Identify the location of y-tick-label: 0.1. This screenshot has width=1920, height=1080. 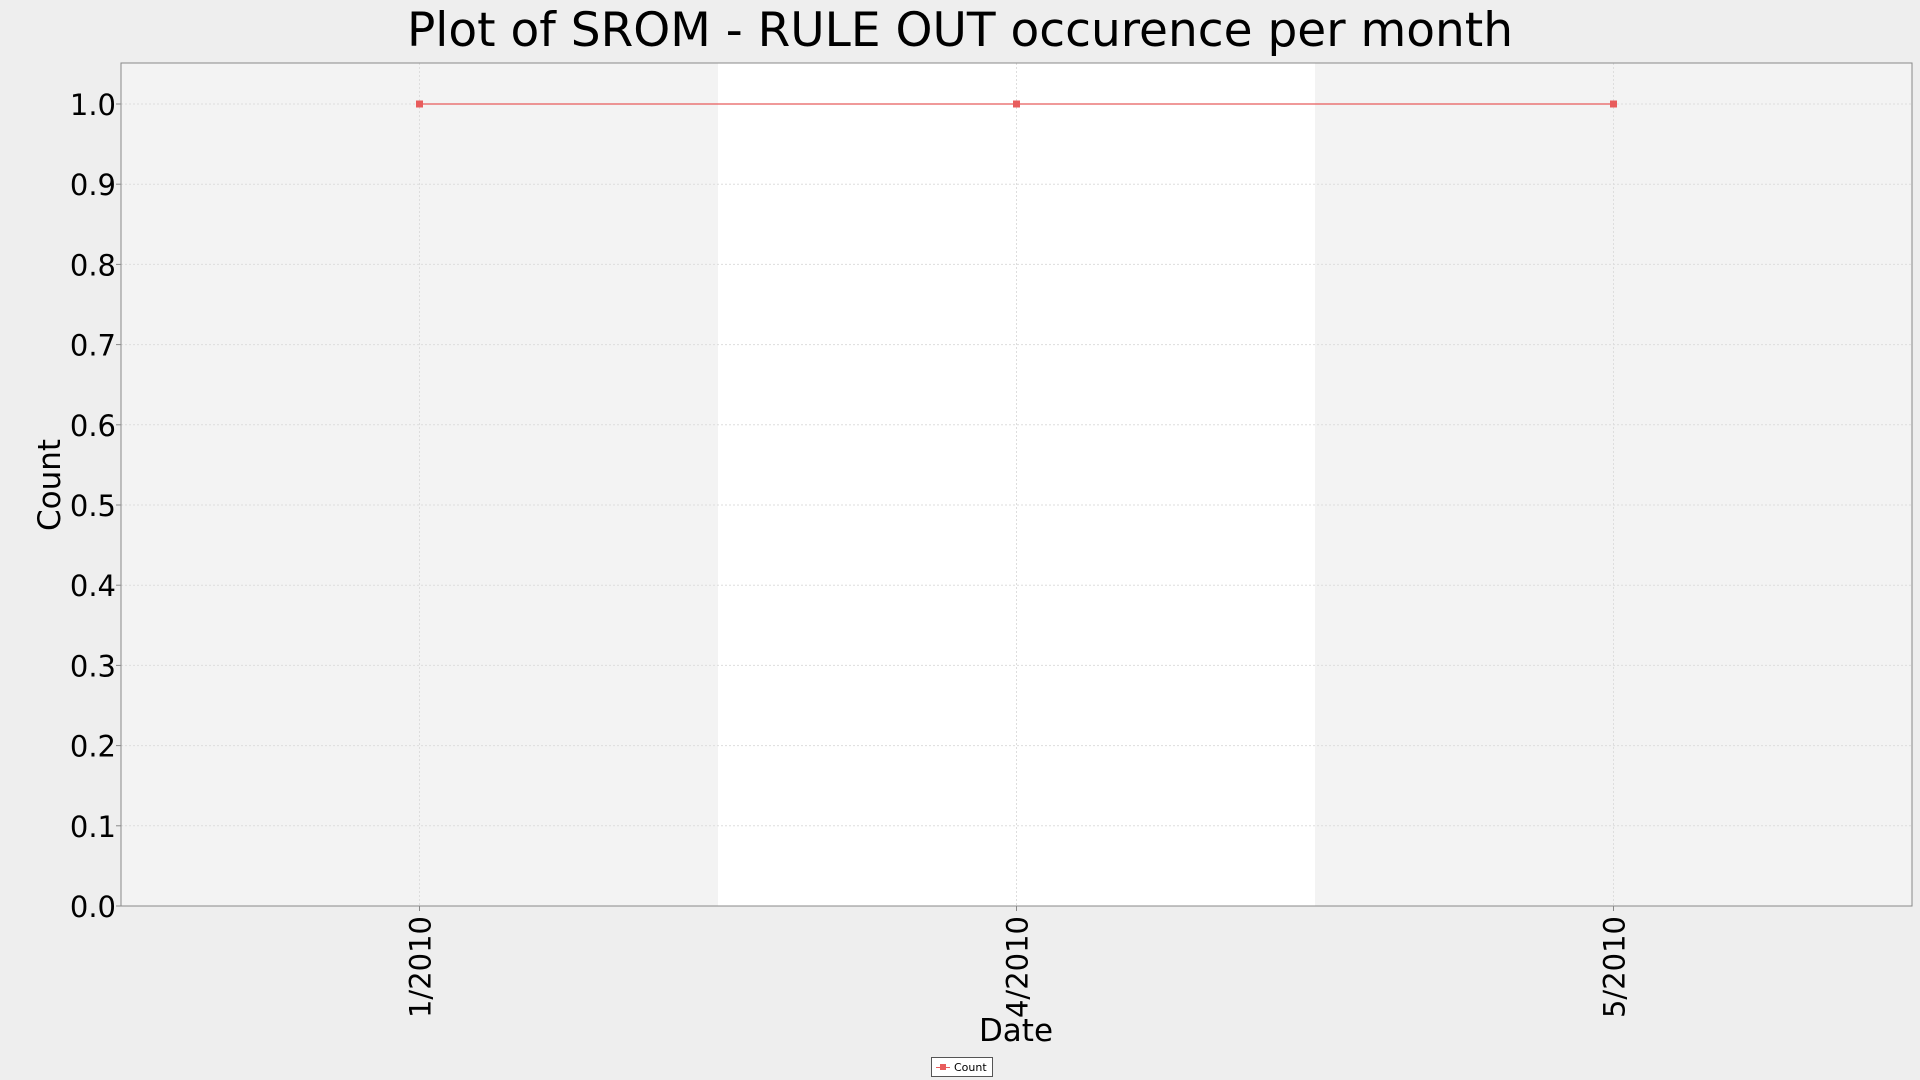
(93, 827).